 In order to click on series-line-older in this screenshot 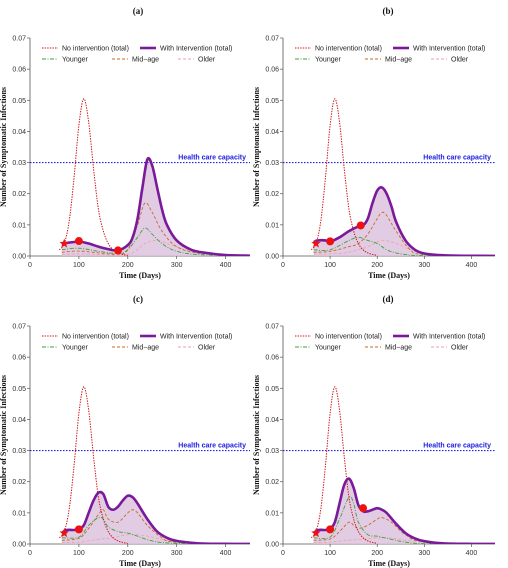, I will do `click(155, 248)`.